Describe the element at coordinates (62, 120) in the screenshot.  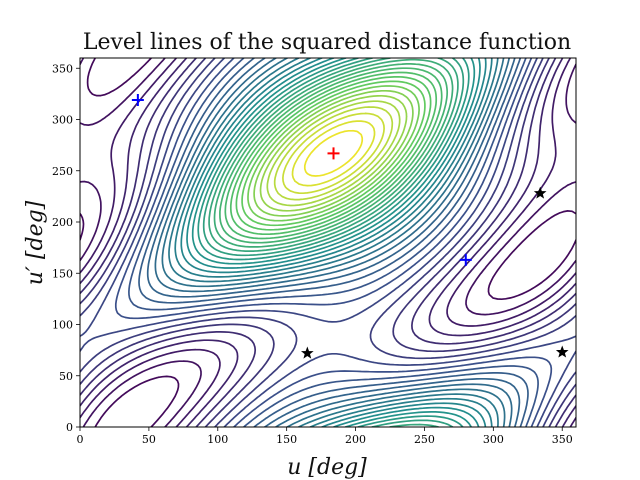
I see `y-tick-label-6: 300` at that location.